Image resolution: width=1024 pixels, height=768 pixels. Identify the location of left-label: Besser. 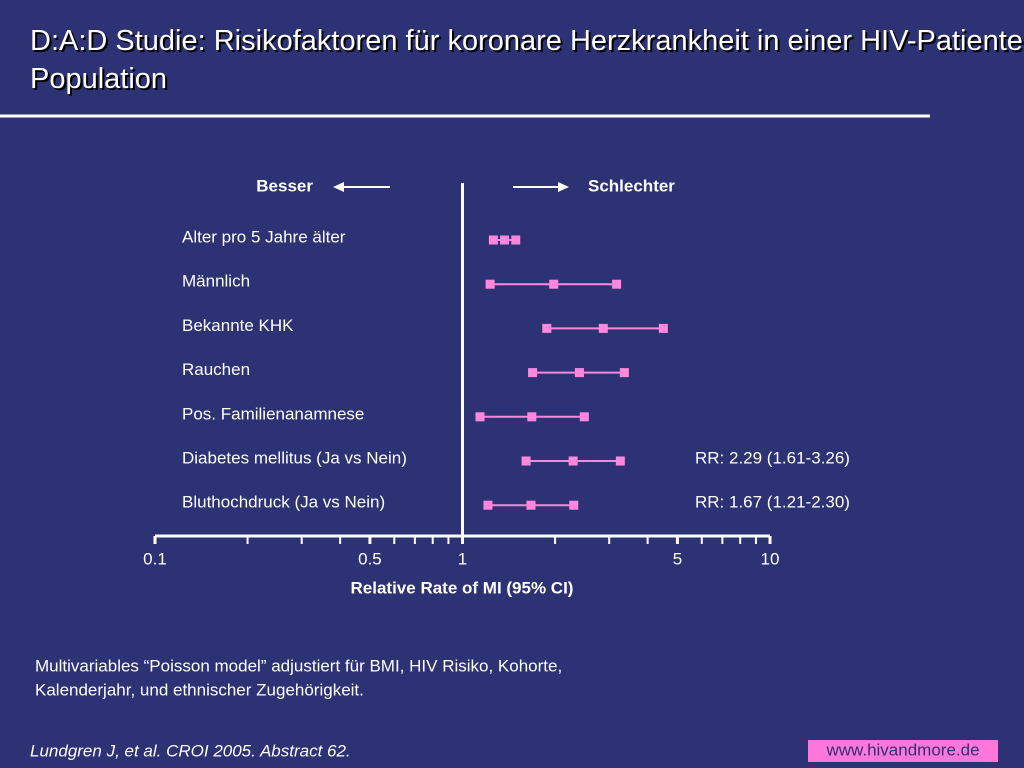
(284, 185).